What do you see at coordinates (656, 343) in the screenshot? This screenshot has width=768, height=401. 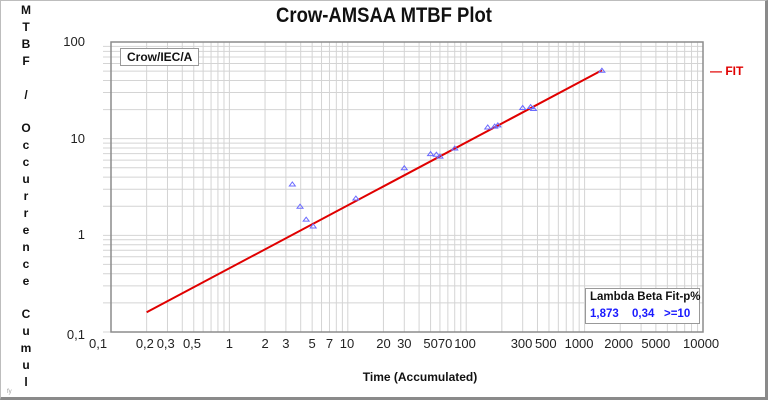 I see `x-tick-label: 5000` at bounding box center [656, 343].